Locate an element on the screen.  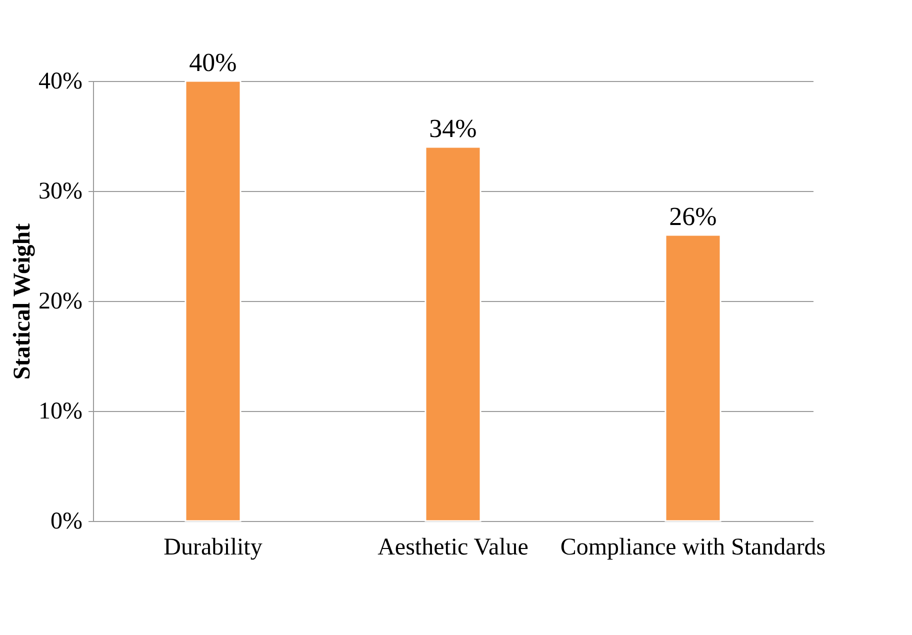
y-tick-label: 10% is located at coordinates (60, 411).